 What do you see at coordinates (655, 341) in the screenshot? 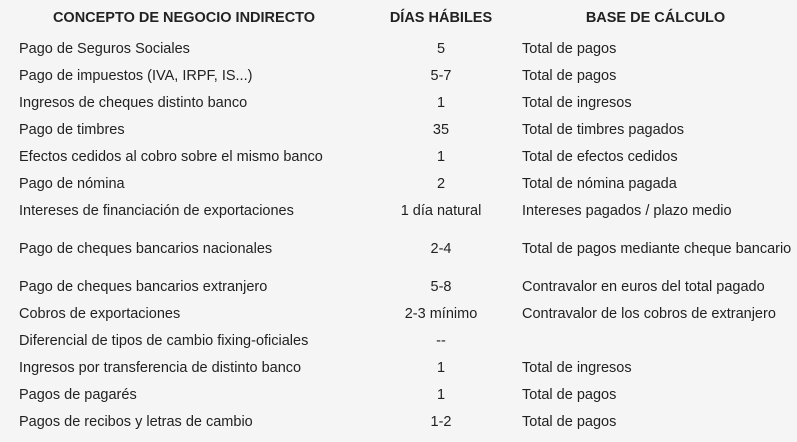
I see `cell-base` at bounding box center [655, 341].